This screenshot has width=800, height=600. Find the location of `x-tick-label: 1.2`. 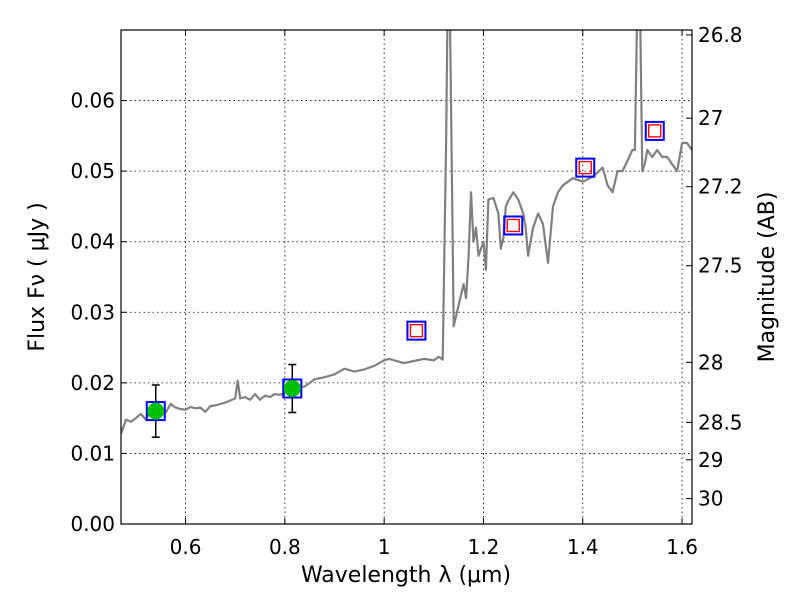

x-tick-label: 1.2 is located at coordinates (484, 547).